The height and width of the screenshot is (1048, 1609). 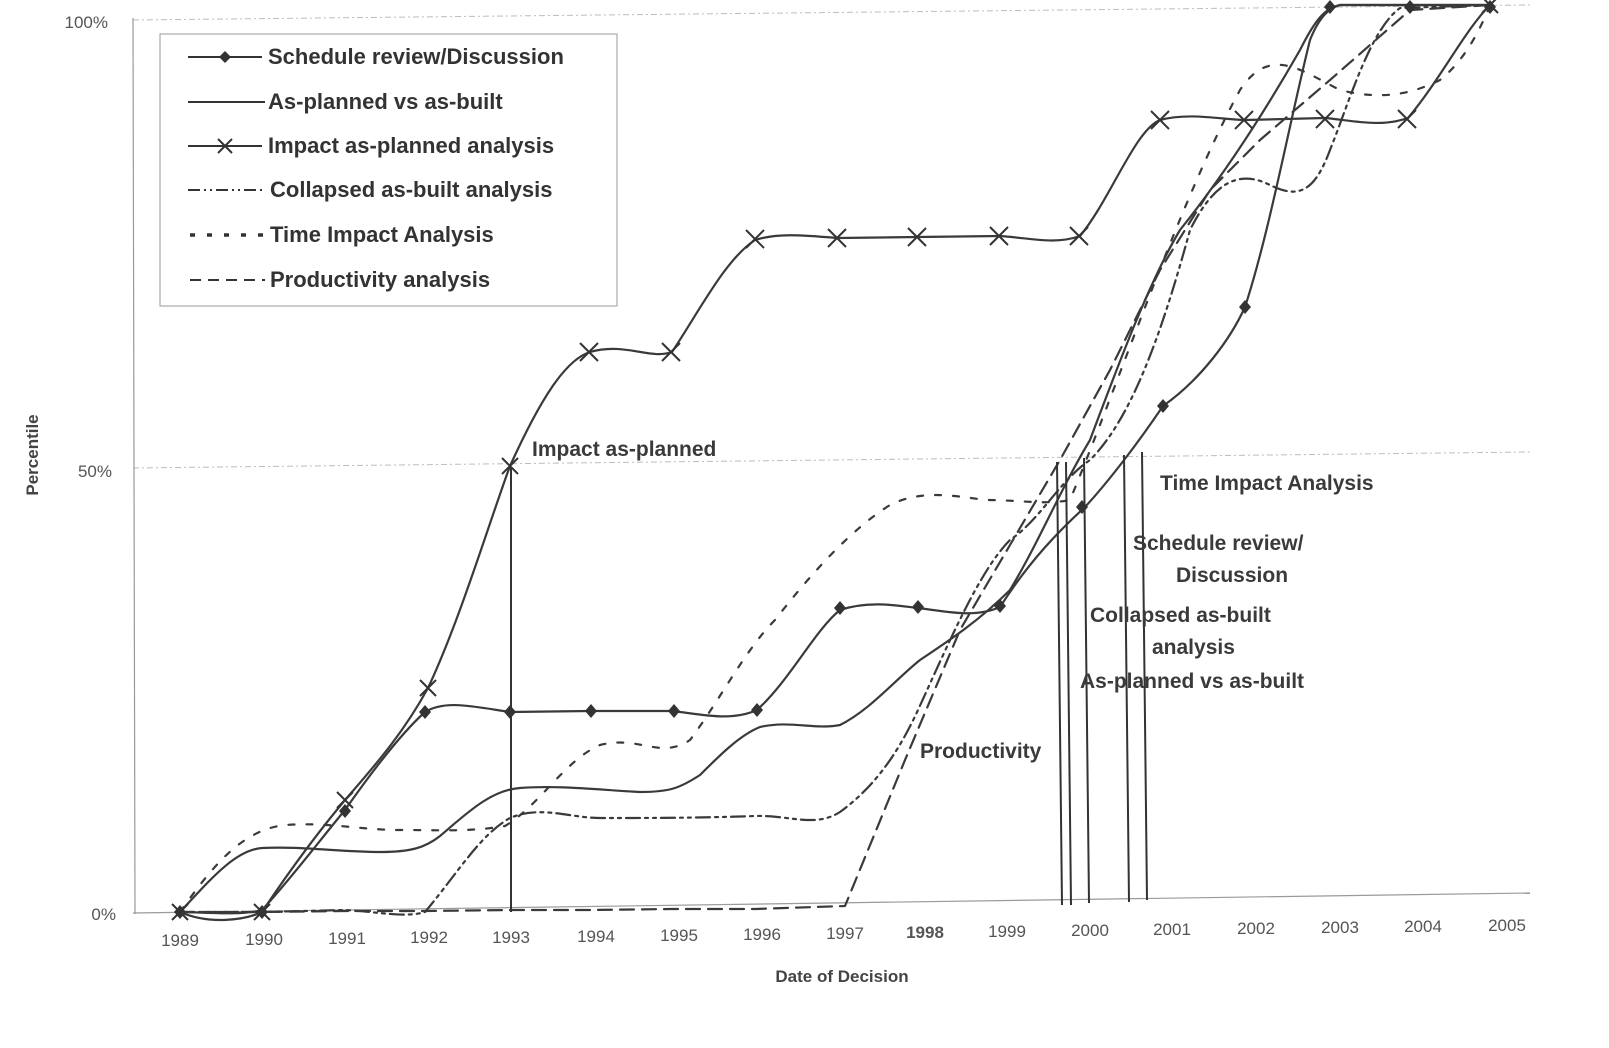 What do you see at coordinates (411, 189) in the screenshot?
I see `svg-text: Collapsed as-built analysis` at bounding box center [411, 189].